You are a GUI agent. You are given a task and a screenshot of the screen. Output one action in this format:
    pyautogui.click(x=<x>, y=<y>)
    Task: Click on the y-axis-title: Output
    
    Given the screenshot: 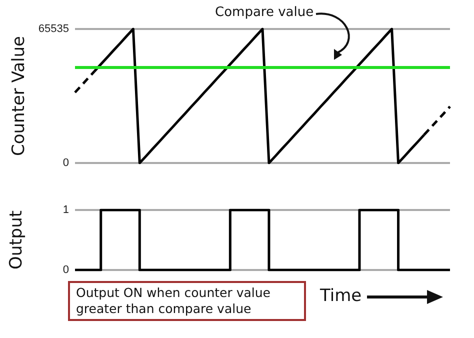 What is the action you would take?
    pyautogui.click(x=16, y=240)
    